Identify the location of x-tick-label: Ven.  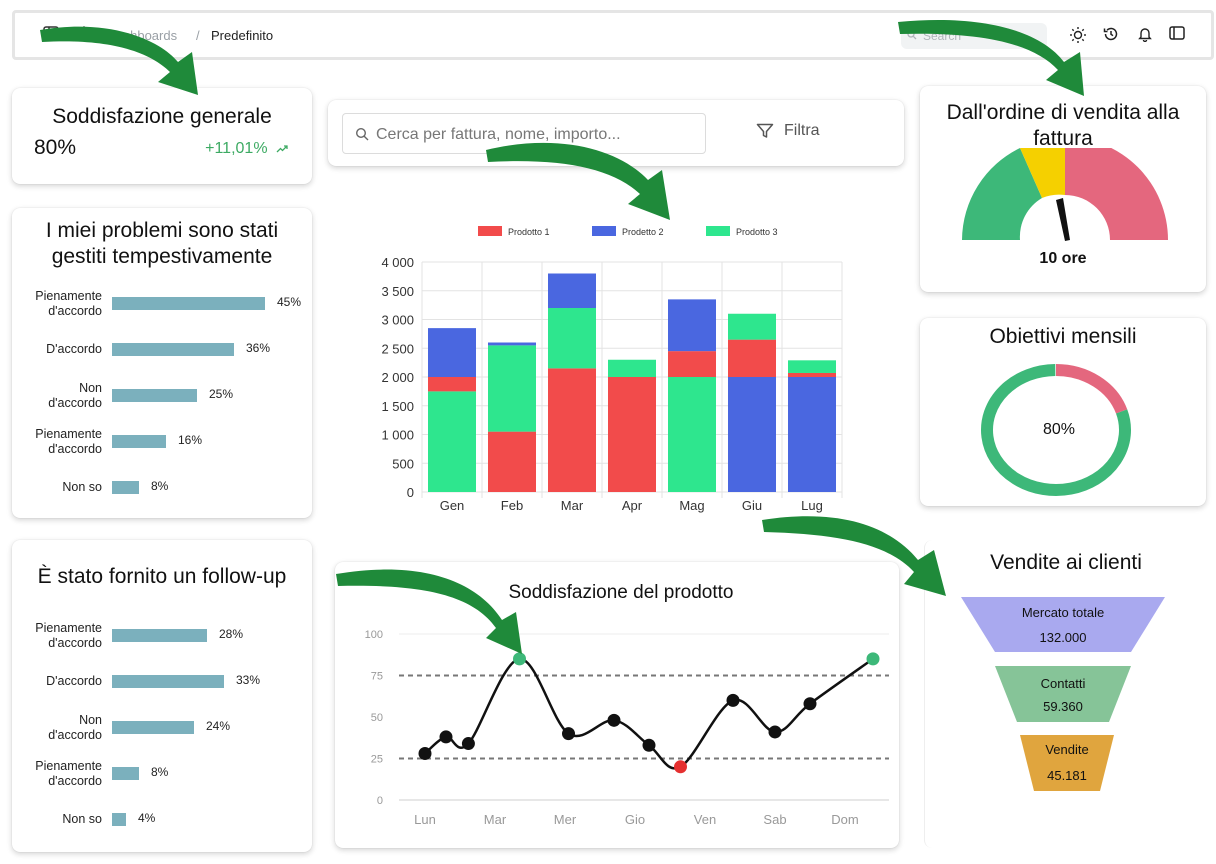
(705, 819).